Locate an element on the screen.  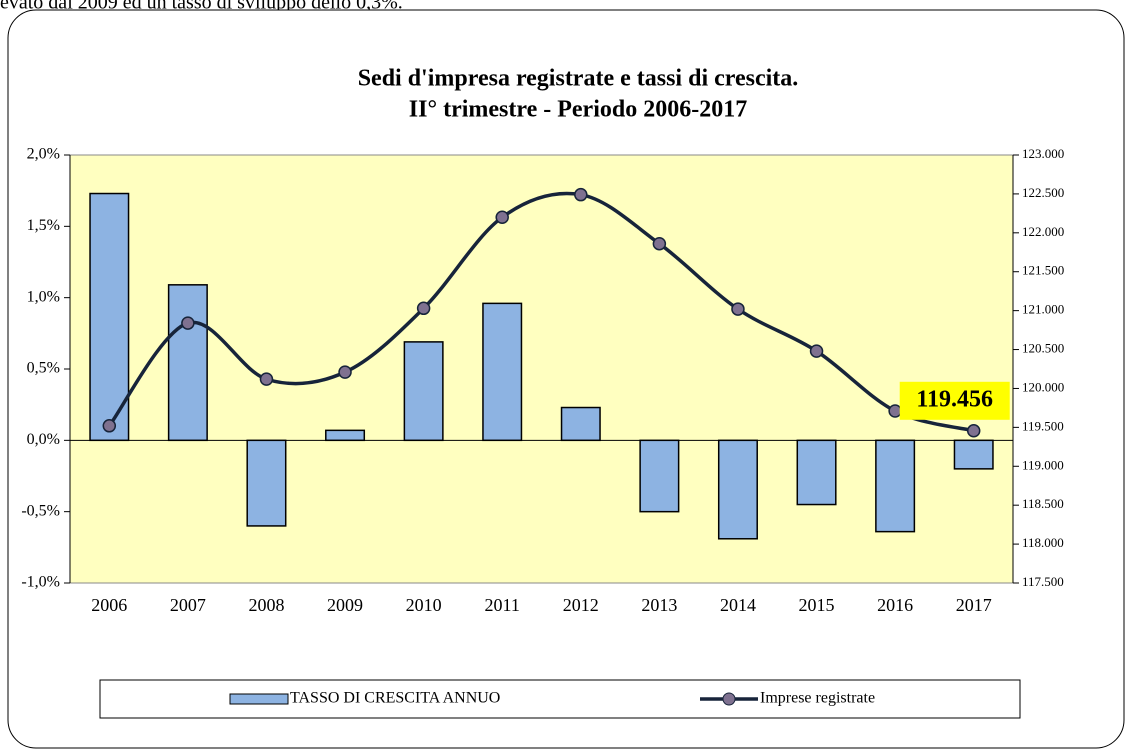
x-tick-label: 2012 is located at coordinates (581, 605).